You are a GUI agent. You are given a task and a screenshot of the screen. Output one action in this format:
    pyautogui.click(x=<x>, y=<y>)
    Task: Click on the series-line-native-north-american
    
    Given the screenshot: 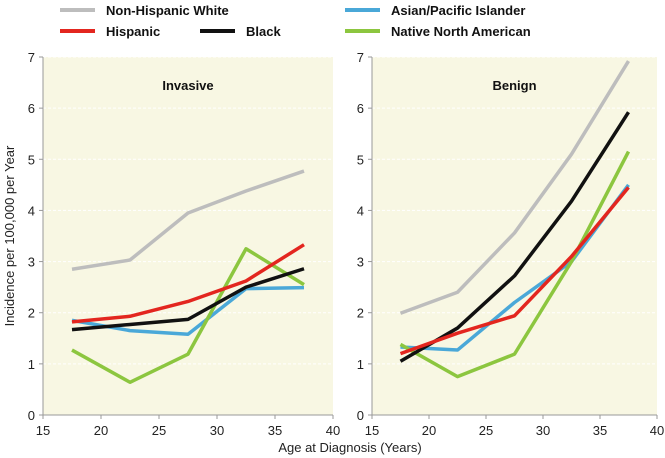 What is the action you would take?
    pyautogui.click(x=188, y=316)
    